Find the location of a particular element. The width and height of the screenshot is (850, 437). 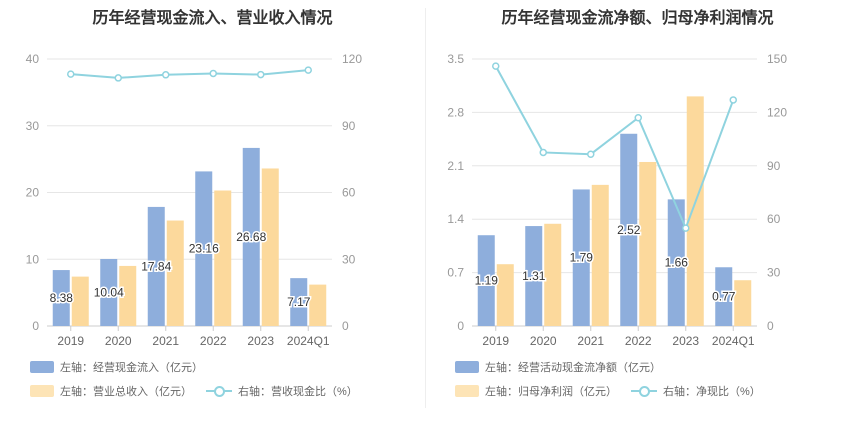

data-label: 17.84 is located at coordinates (156, 266).